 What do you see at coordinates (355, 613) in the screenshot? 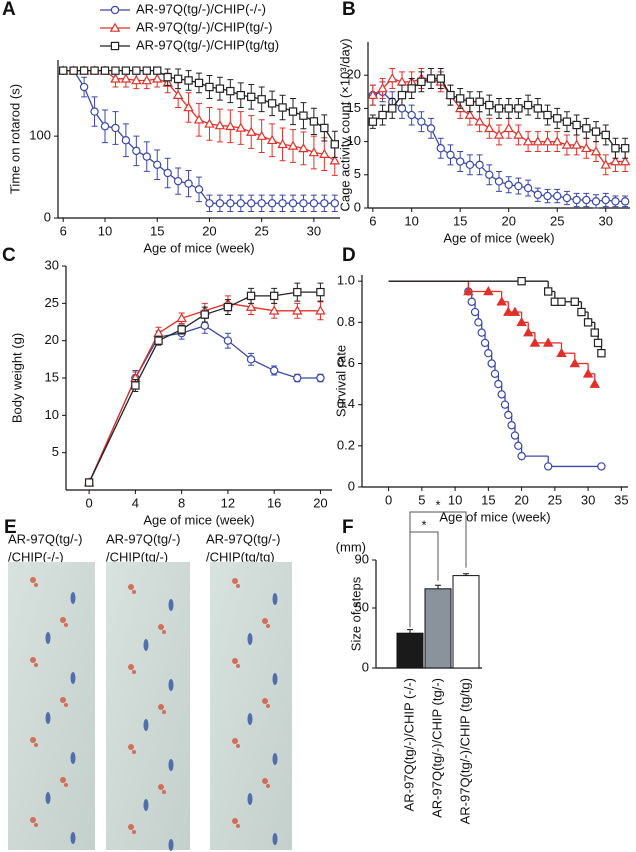
I see `y-axis-label: Size of steps` at bounding box center [355, 613].